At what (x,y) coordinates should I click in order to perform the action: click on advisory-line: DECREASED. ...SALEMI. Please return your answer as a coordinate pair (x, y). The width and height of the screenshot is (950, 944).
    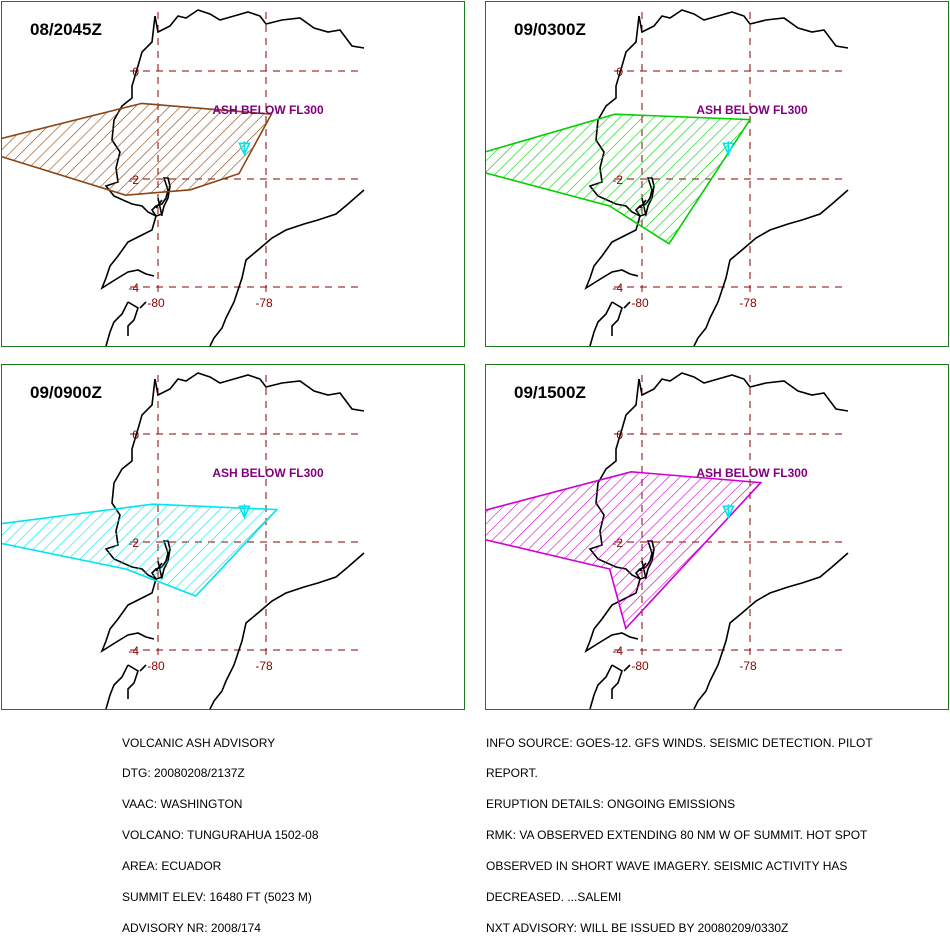
    Looking at the image, I should click on (554, 897).